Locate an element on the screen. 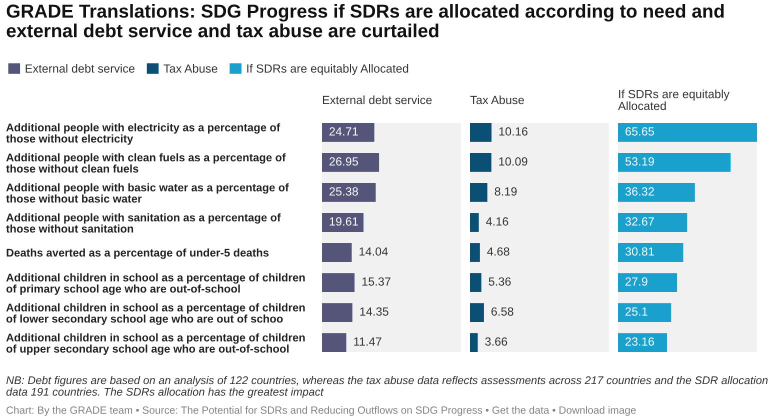  data-label: 10.09 is located at coordinates (513, 161).